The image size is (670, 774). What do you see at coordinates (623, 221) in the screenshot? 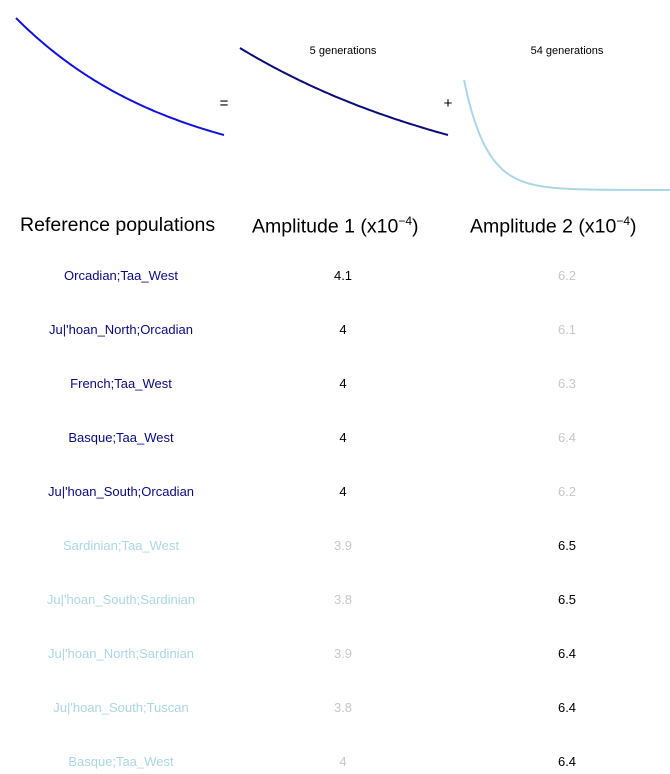
I see `amplitude-2-header-exponent: −4` at bounding box center [623, 221].